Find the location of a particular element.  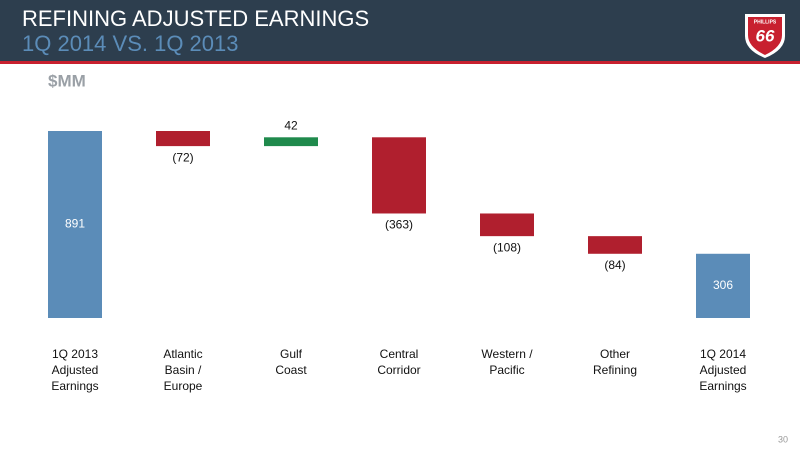

logo: PHILLIPS 66 is located at coordinates (765, 36).